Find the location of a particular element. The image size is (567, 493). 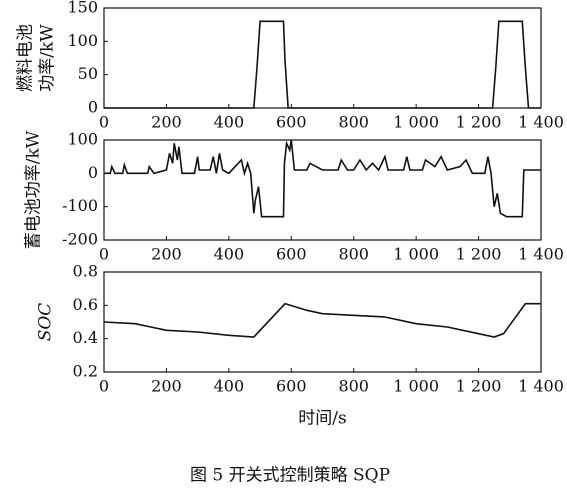

caption: 图 5 开关式控制策略 SQP is located at coordinates (290, 476).